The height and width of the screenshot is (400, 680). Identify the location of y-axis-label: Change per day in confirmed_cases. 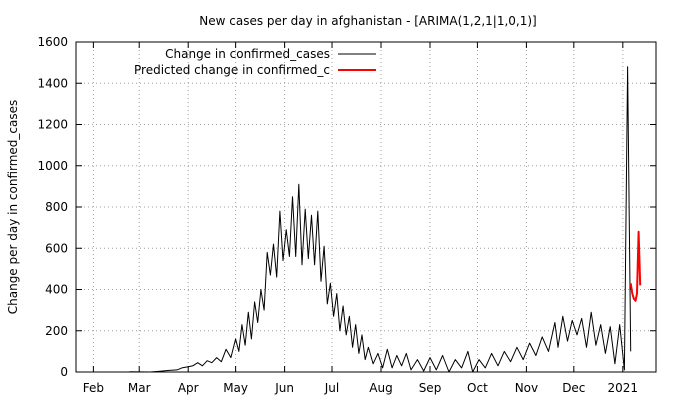
(13, 207).